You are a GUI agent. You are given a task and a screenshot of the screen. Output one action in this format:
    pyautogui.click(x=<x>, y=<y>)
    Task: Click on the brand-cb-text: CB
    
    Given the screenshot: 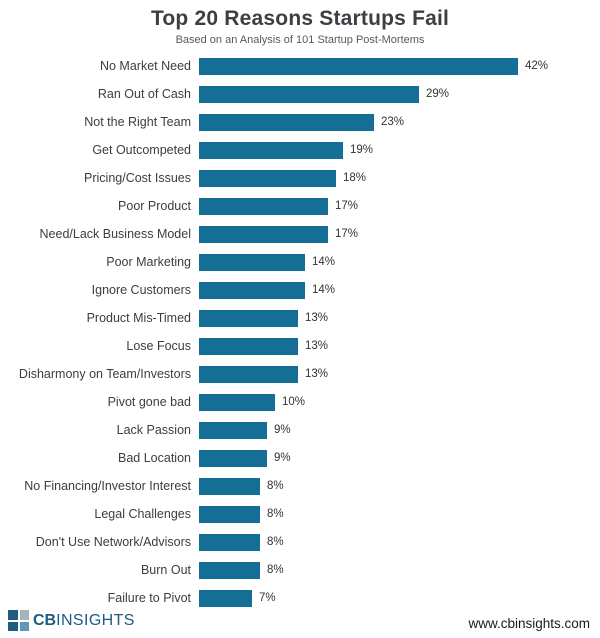 What is the action you would take?
    pyautogui.click(x=45, y=620)
    